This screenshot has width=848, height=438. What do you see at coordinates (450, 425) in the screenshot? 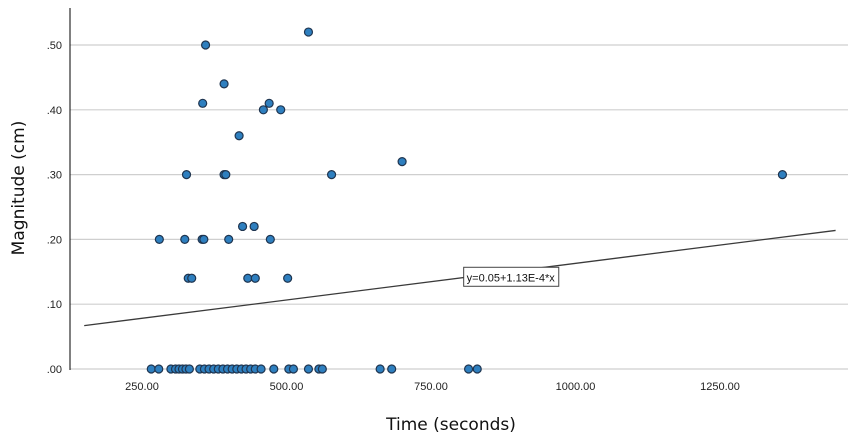
I see `x-axis-title: Time (seconds)` at bounding box center [450, 425].